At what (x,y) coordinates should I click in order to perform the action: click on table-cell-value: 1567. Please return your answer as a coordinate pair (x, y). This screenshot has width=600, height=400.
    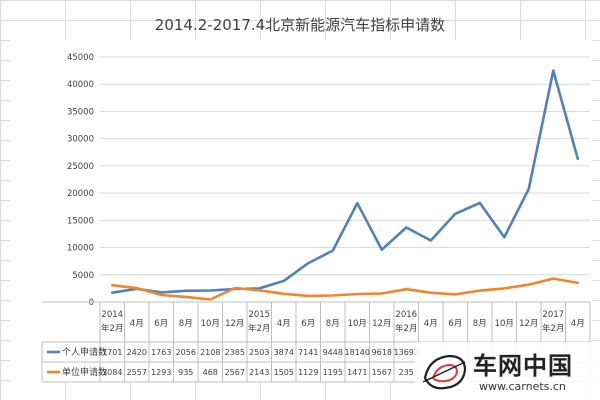
    Looking at the image, I should click on (382, 372).